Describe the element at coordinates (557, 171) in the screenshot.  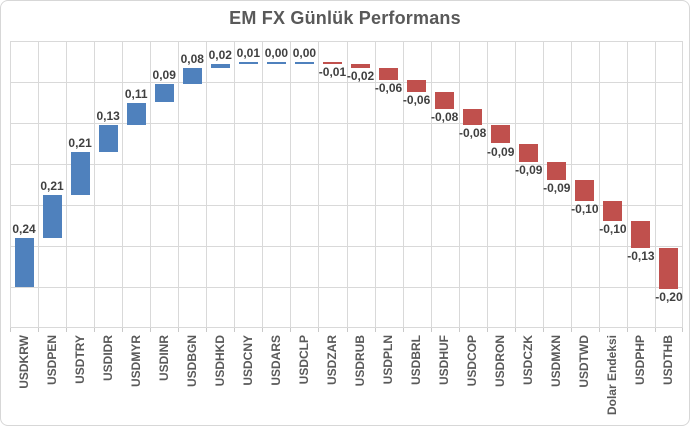
I see `bar-usdmxn` at that location.